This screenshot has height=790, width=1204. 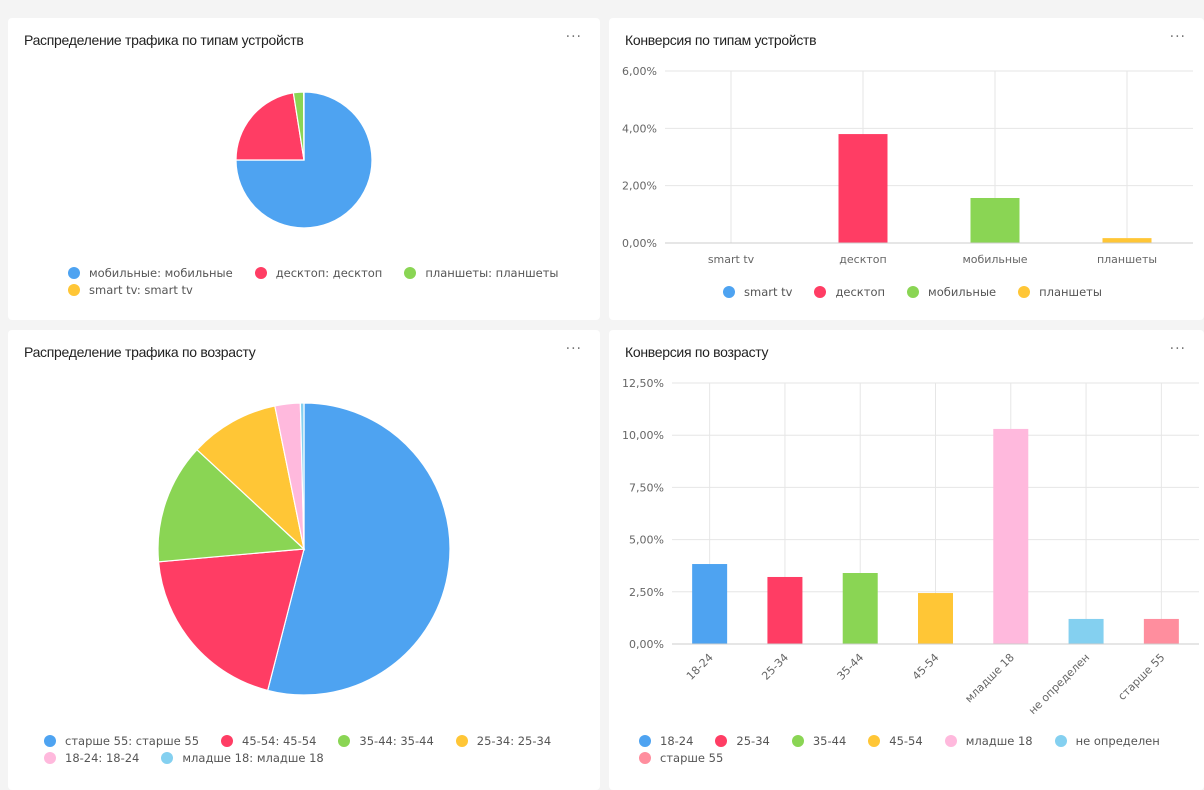 I want to click on panel-title: Распределение трафика по типам устройств, so click(x=164, y=40).